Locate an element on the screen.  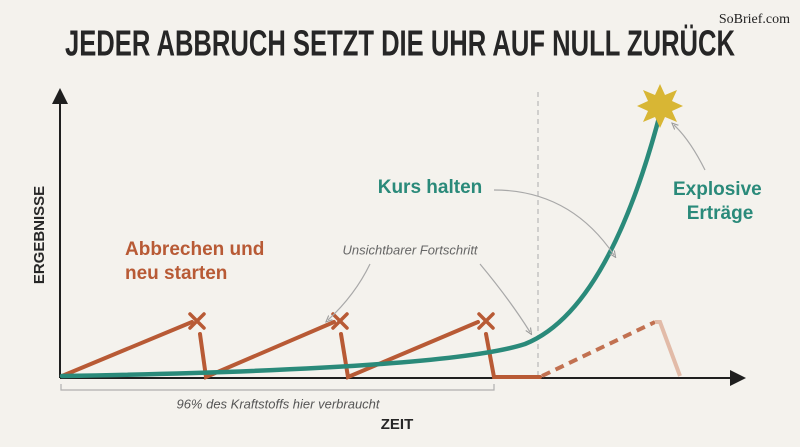
watermark: SoBrief.com is located at coordinates (754, 19).